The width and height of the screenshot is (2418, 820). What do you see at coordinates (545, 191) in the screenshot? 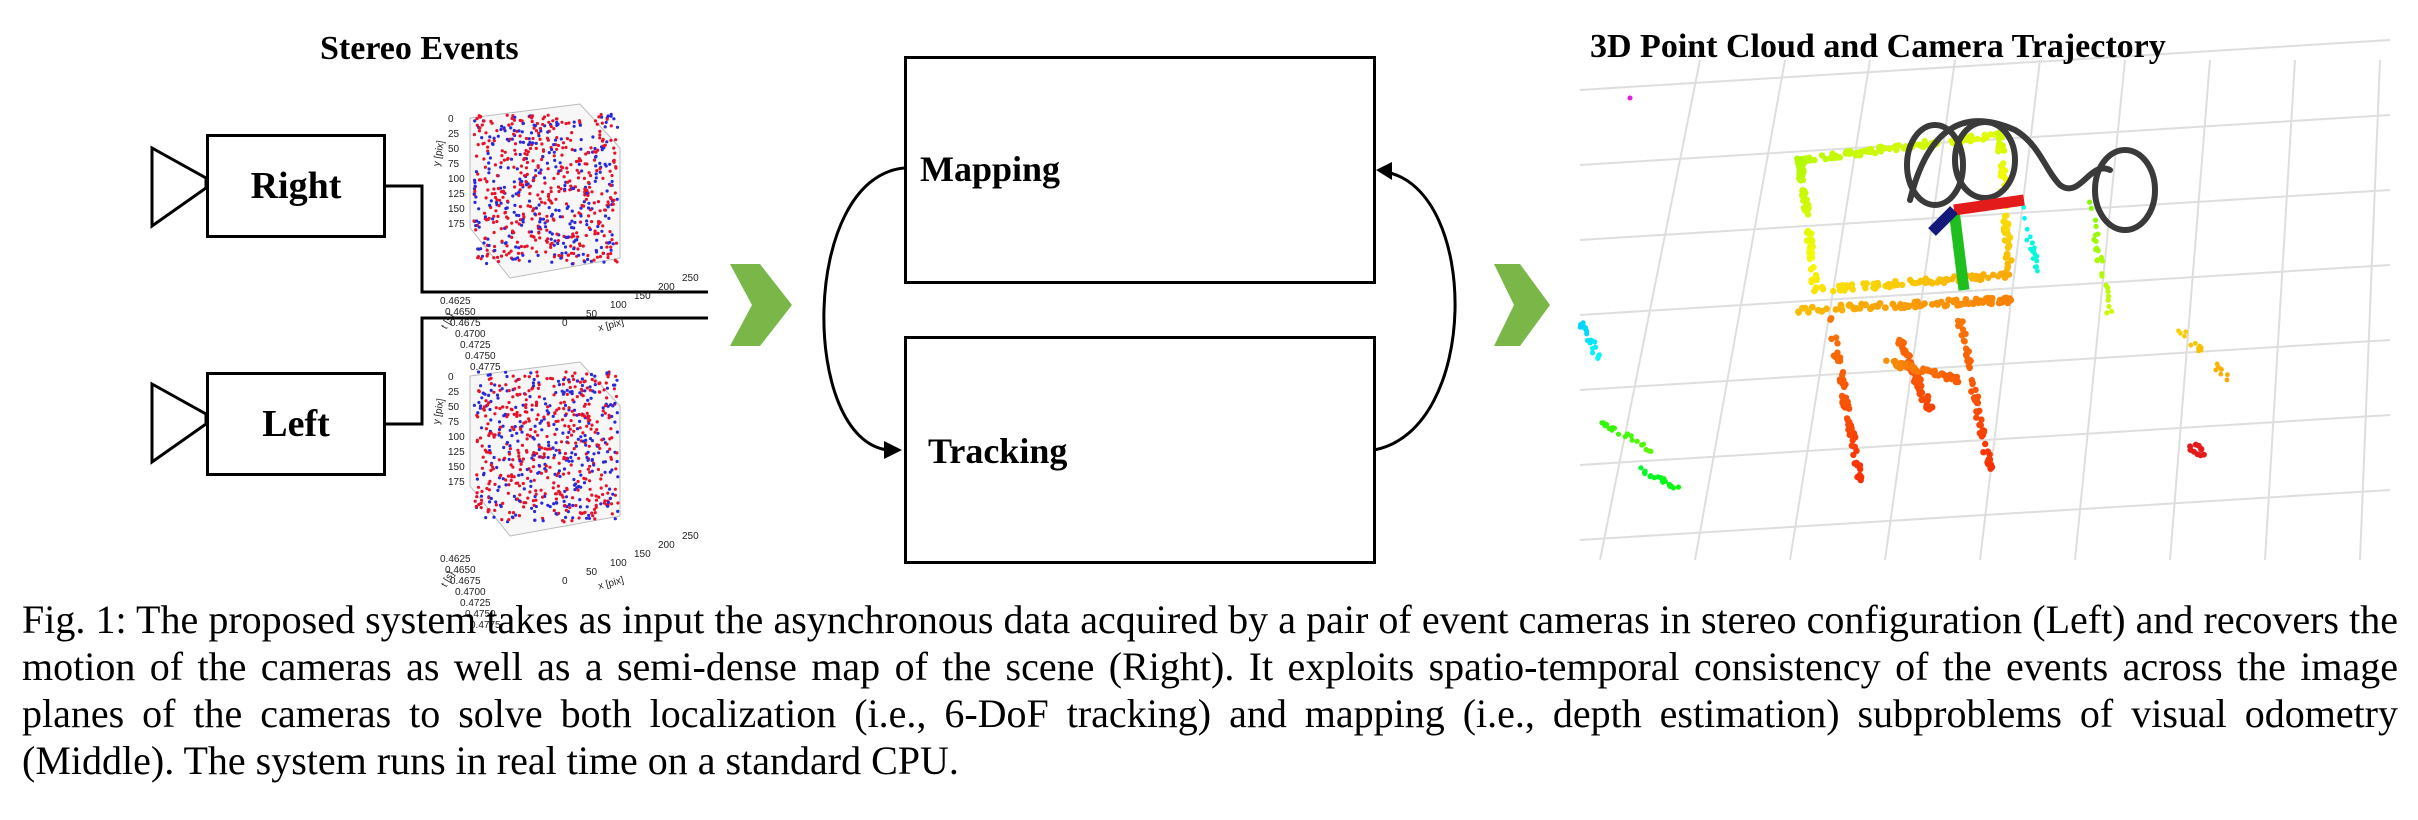
I see `right-event-plot` at bounding box center [545, 191].